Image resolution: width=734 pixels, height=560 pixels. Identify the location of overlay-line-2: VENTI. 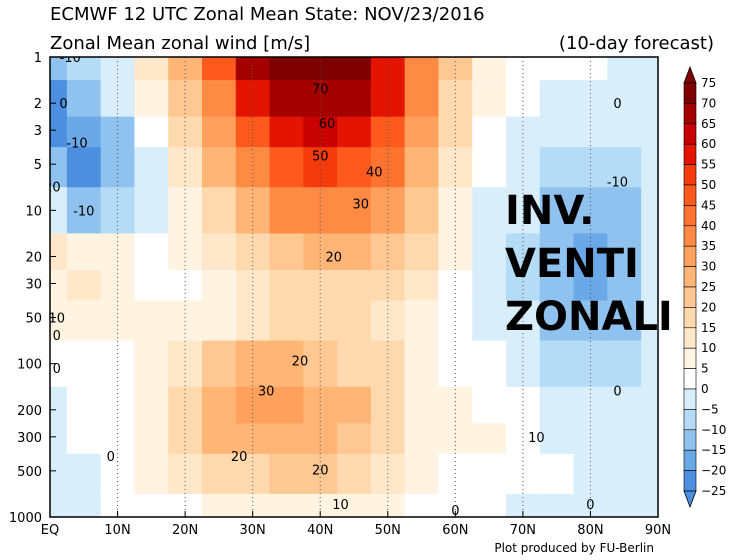
(572, 264).